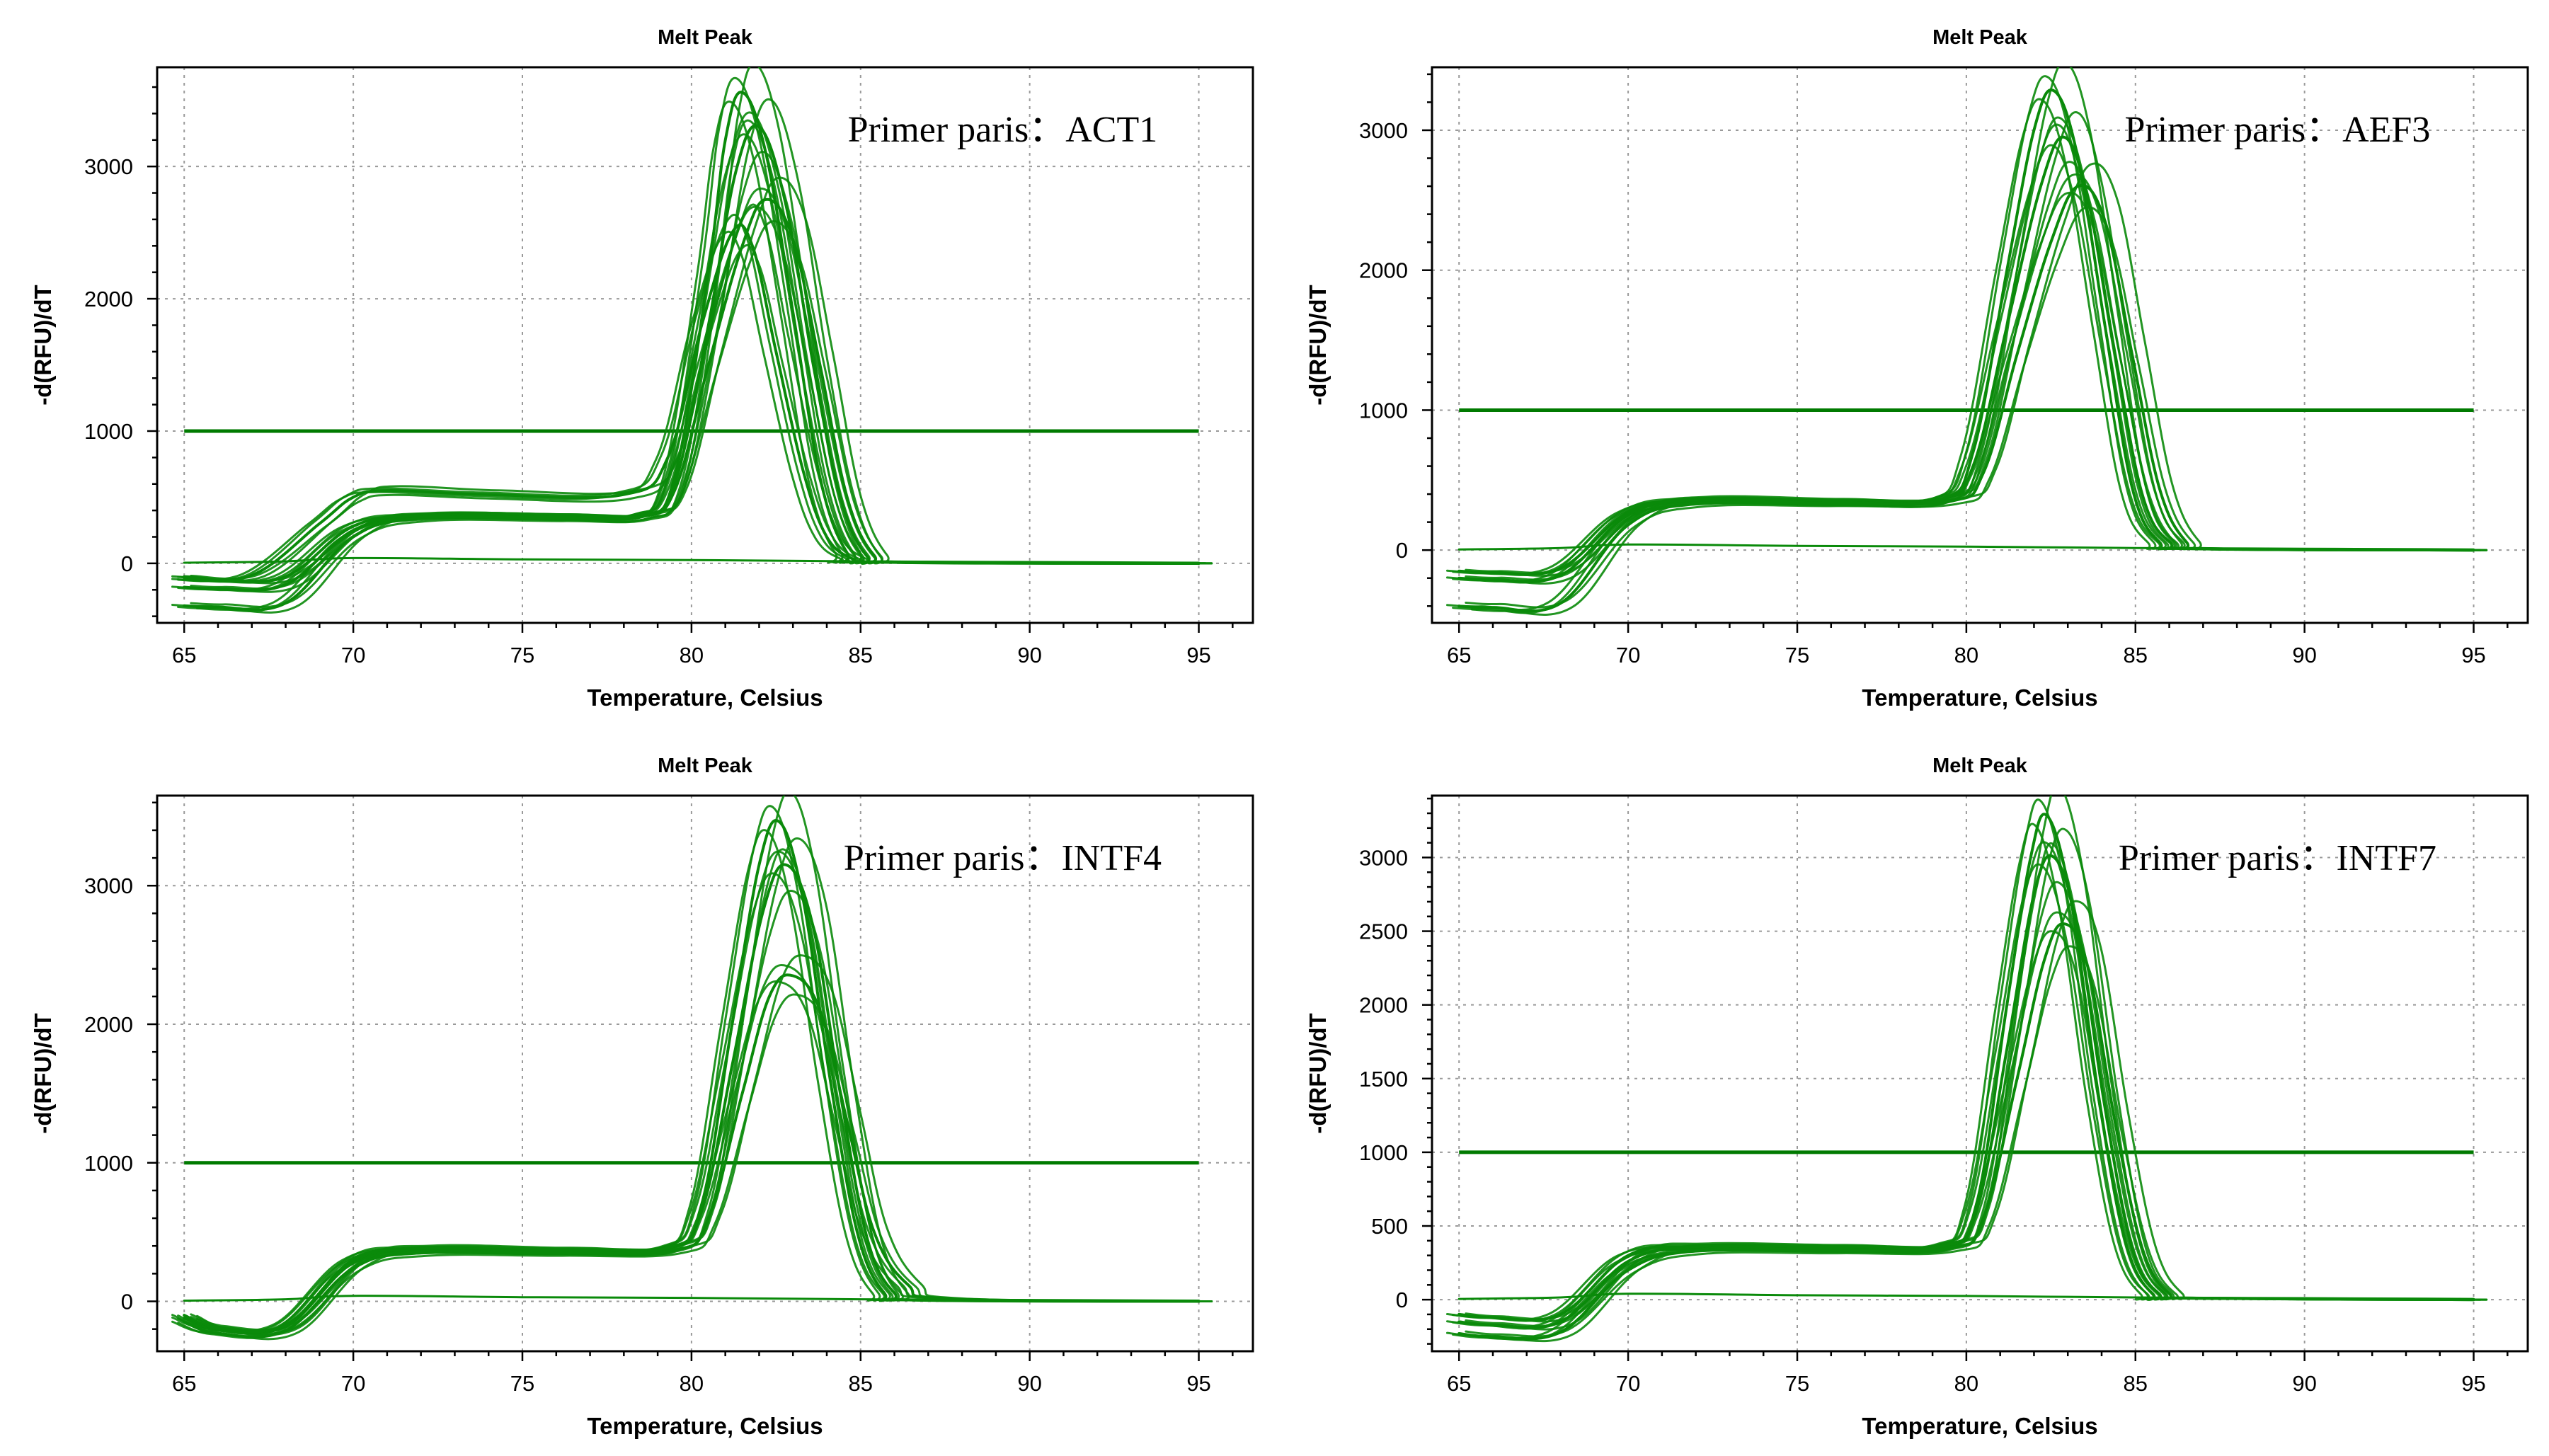 The width and height of the screenshot is (2549, 1456). Describe the element at coordinates (1003, 858) in the screenshot. I see `primer-annotation: Primer paris：INTF4` at that location.